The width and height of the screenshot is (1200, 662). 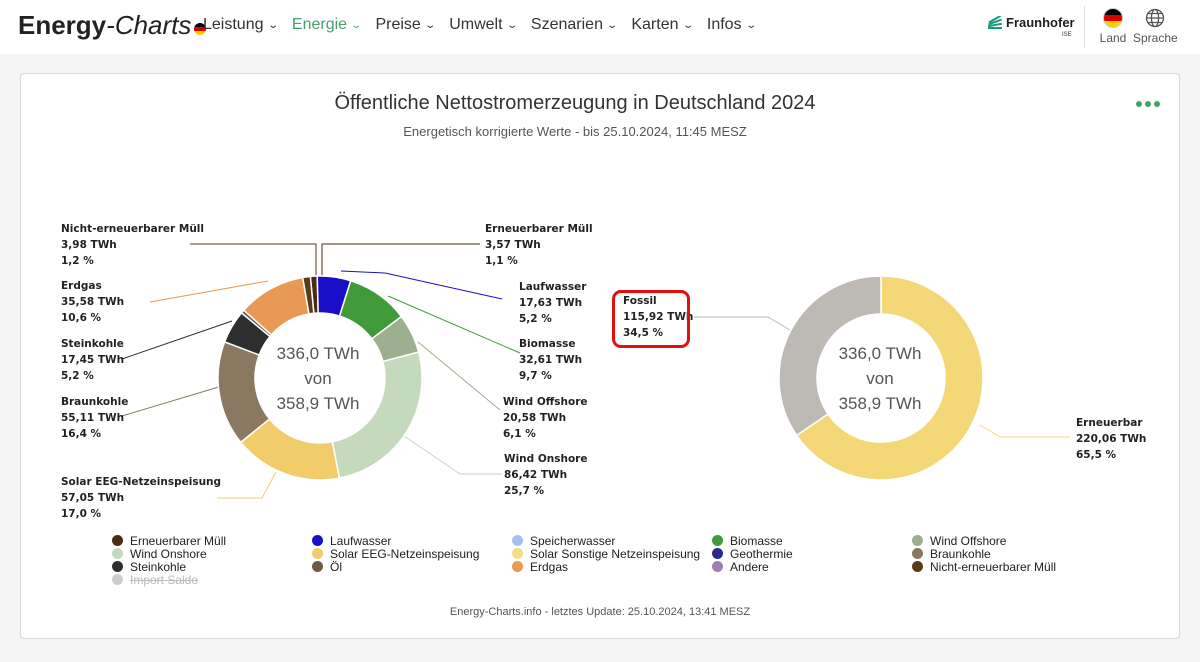 I want to click on slice-fossil, so click(x=830, y=356).